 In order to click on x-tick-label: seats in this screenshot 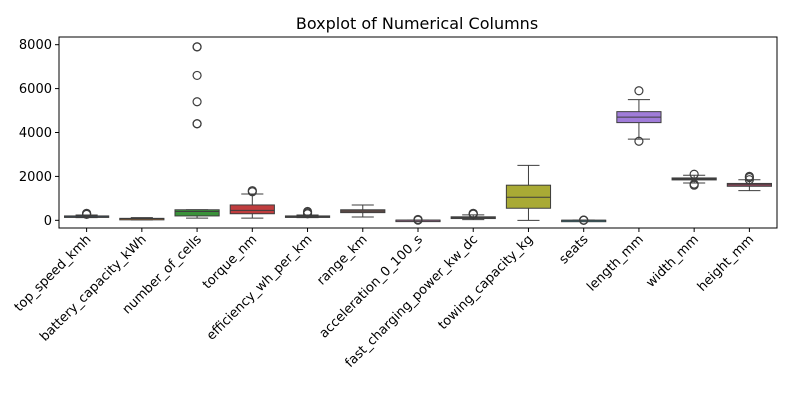, I will do `click(573, 249)`.